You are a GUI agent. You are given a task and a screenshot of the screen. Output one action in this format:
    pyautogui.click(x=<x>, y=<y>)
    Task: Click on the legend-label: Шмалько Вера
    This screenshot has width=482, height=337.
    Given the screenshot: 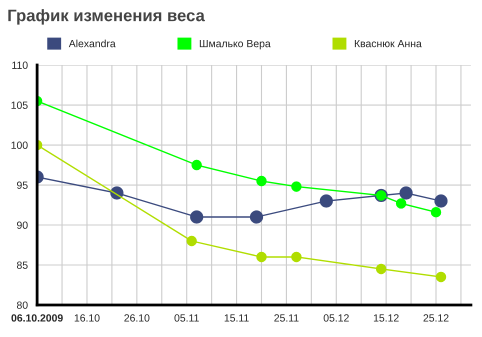 What is the action you would take?
    pyautogui.click(x=235, y=45)
    